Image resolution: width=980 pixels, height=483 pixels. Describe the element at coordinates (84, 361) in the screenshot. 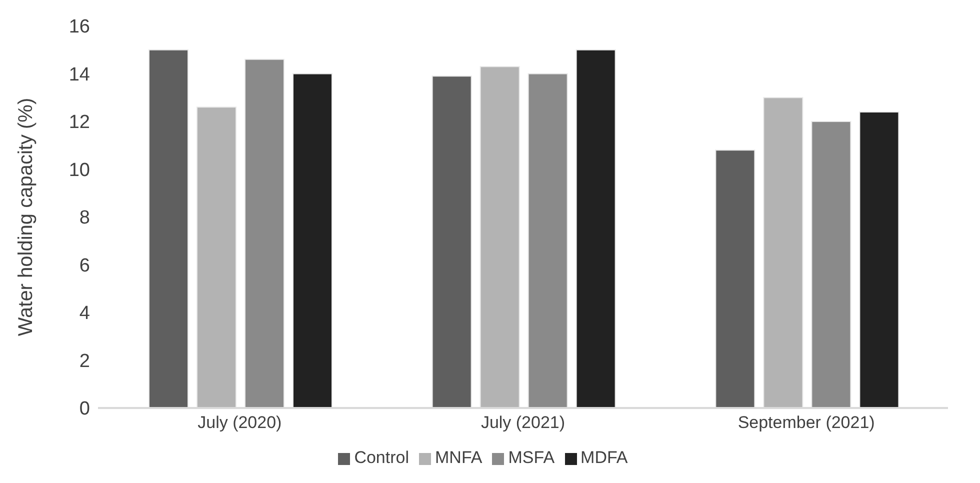

I see `y-tick-label: 2` at that location.